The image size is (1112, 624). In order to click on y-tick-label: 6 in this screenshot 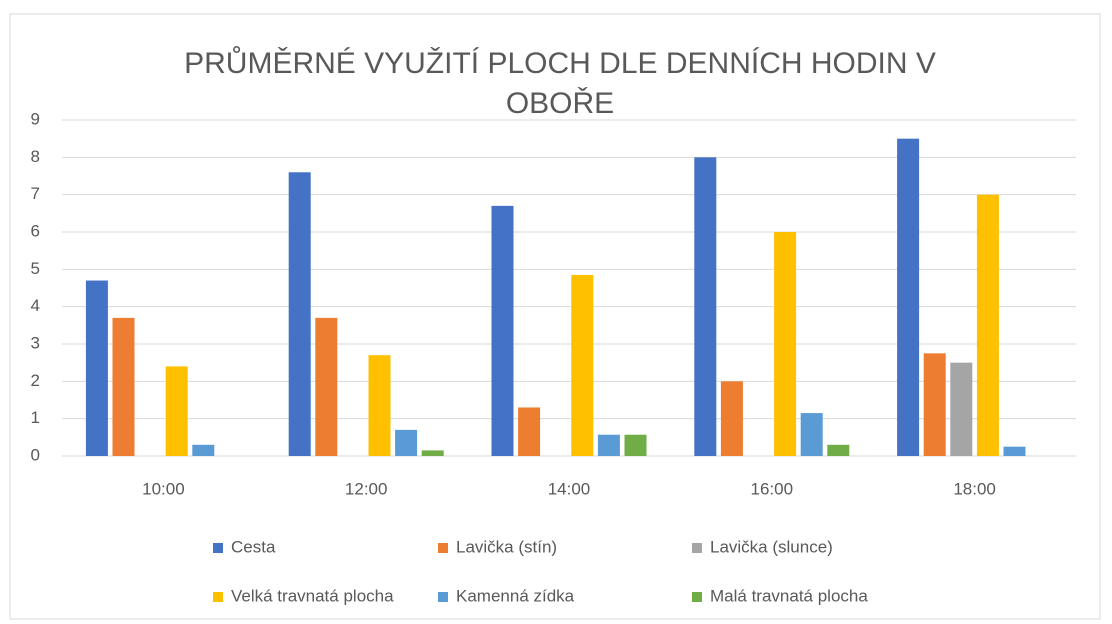, I will do `click(35, 230)`.